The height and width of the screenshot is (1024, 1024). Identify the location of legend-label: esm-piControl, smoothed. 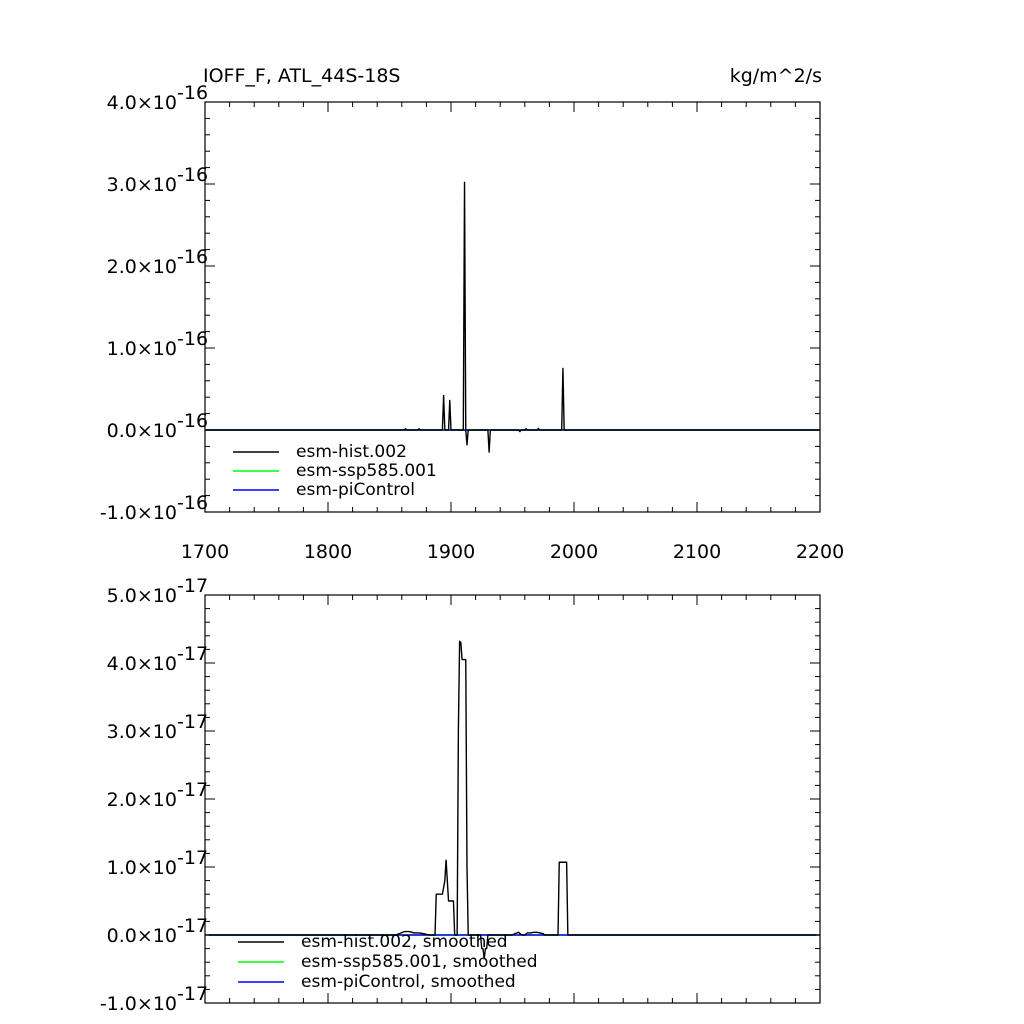
(408, 982).